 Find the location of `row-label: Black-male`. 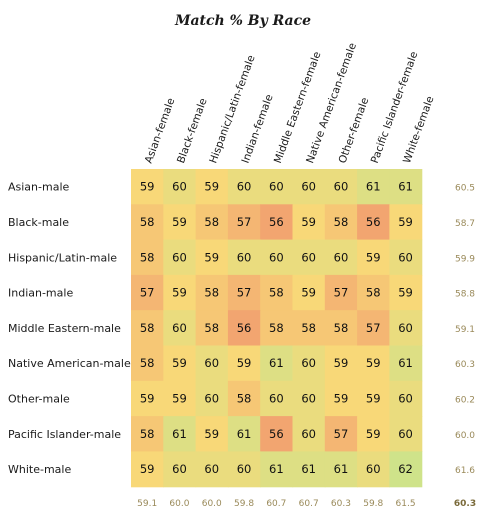

row-label: Black-male is located at coordinates (38, 222).